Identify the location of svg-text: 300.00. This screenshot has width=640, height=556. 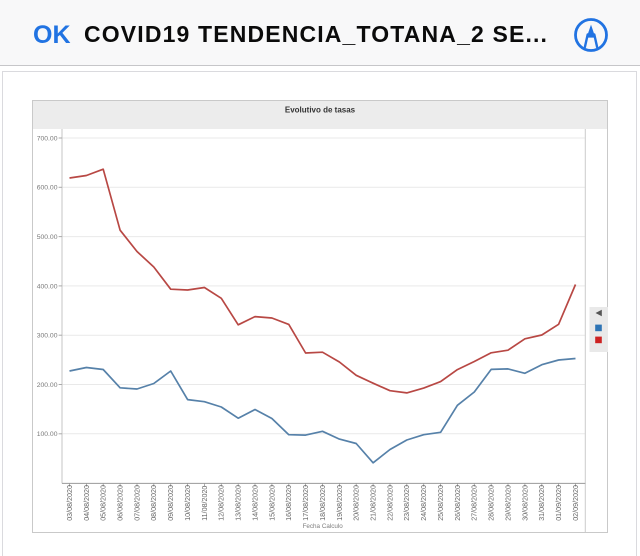
(47, 336).